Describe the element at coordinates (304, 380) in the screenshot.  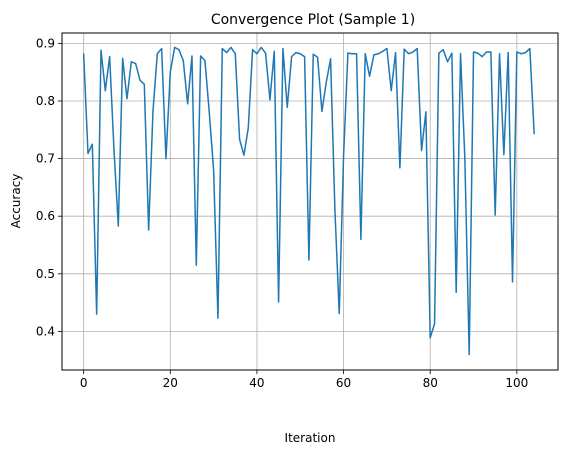
I see `x-axis-ticks: 0 20 40 60 80 100` at that location.